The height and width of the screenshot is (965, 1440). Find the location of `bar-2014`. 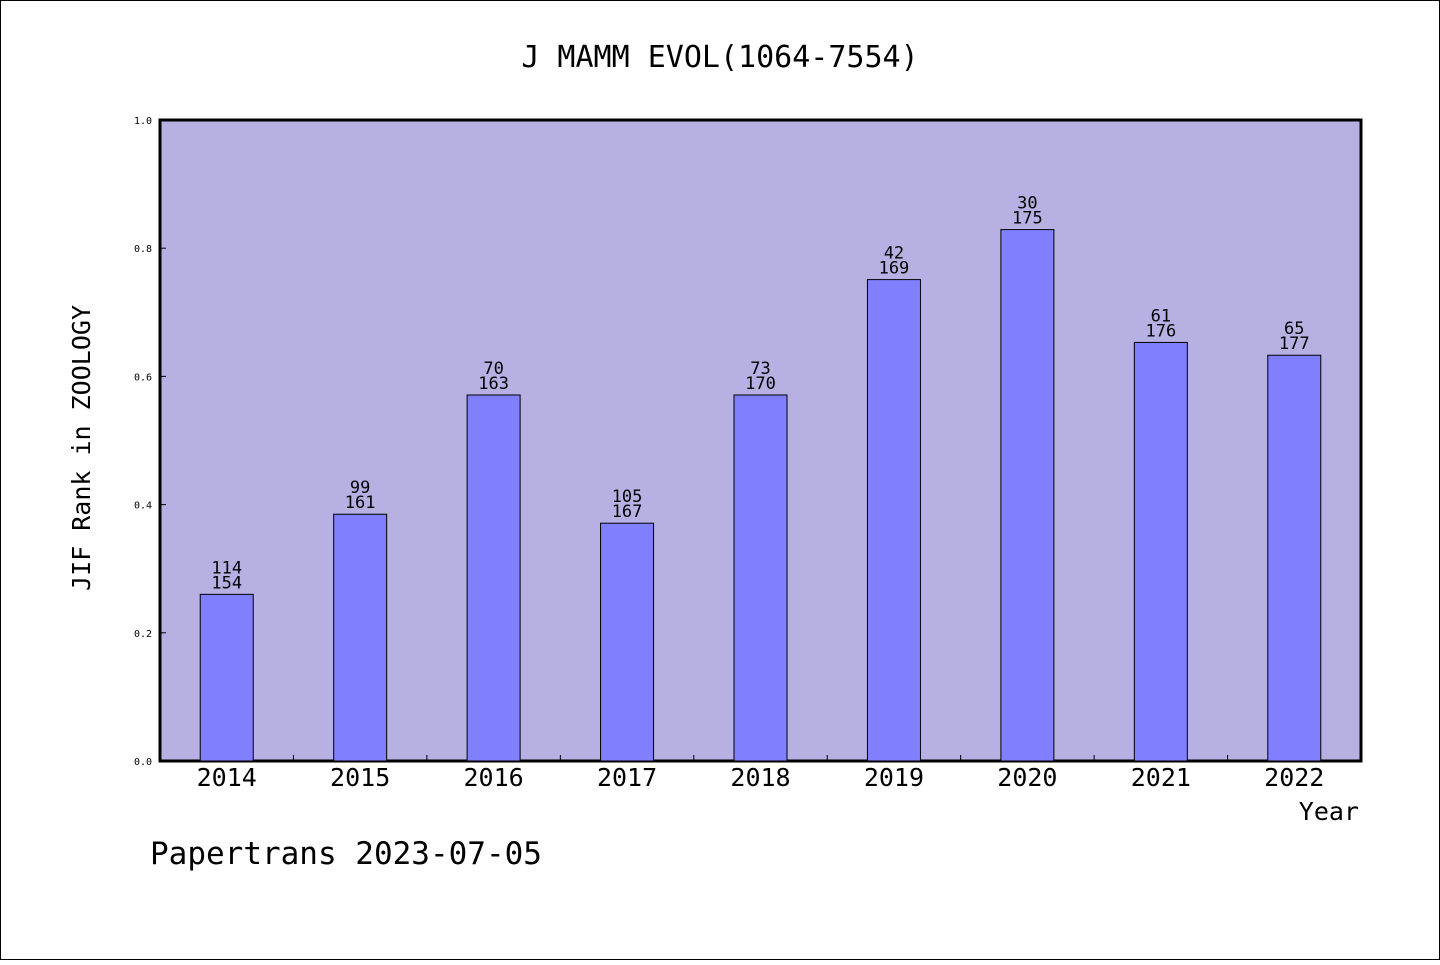

bar-2014 is located at coordinates (226, 677).